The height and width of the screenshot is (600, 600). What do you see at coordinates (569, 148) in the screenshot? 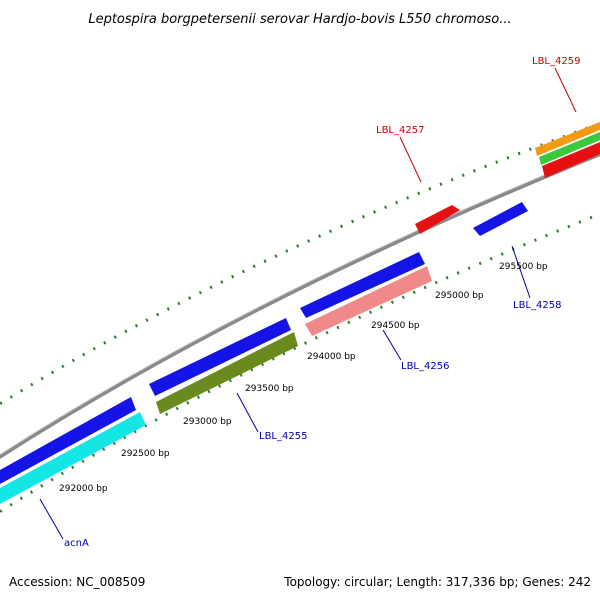
I see `green-gene` at bounding box center [569, 148].